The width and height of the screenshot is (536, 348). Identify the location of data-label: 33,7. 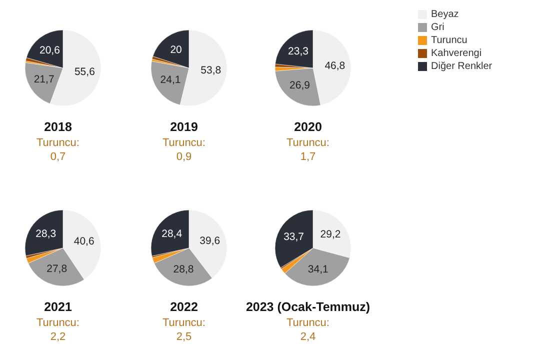
(294, 237).